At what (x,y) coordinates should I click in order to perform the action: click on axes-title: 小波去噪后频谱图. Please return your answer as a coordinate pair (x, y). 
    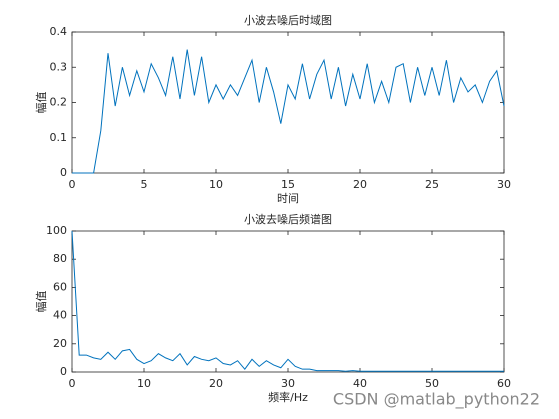
    Looking at the image, I should click on (288, 219).